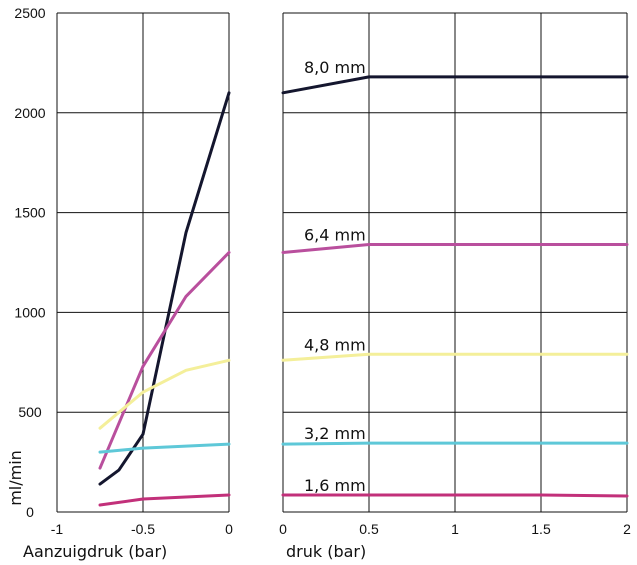 The width and height of the screenshot is (637, 565). What do you see at coordinates (29, 13) in the screenshot?
I see `y-tick-label: 2500` at bounding box center [29, 13].